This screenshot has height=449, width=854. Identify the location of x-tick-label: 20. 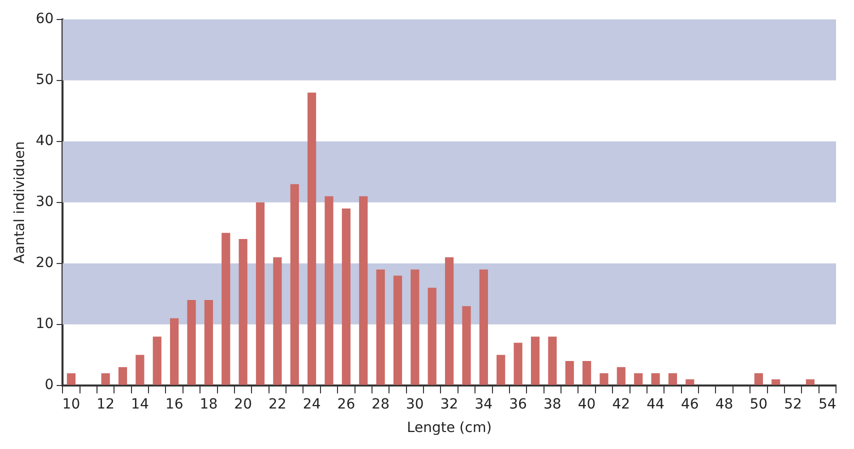
(243, 404).